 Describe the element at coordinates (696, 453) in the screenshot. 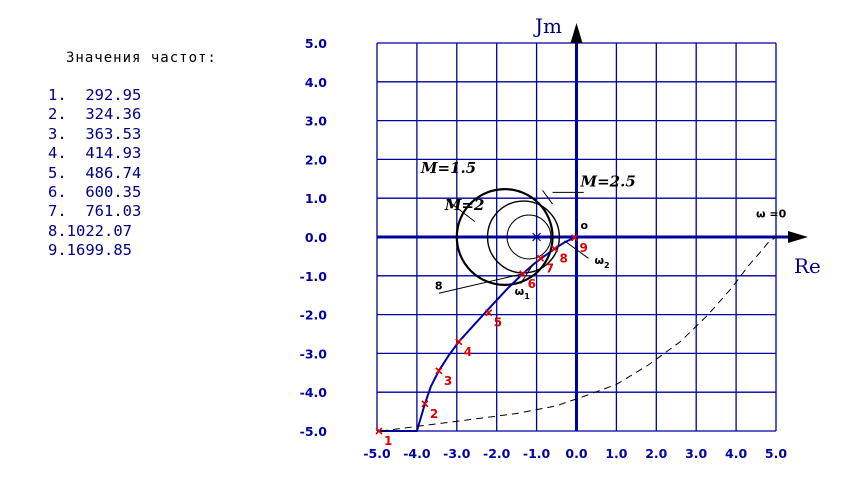

I see `x-tick-label: 3.0` at that location.